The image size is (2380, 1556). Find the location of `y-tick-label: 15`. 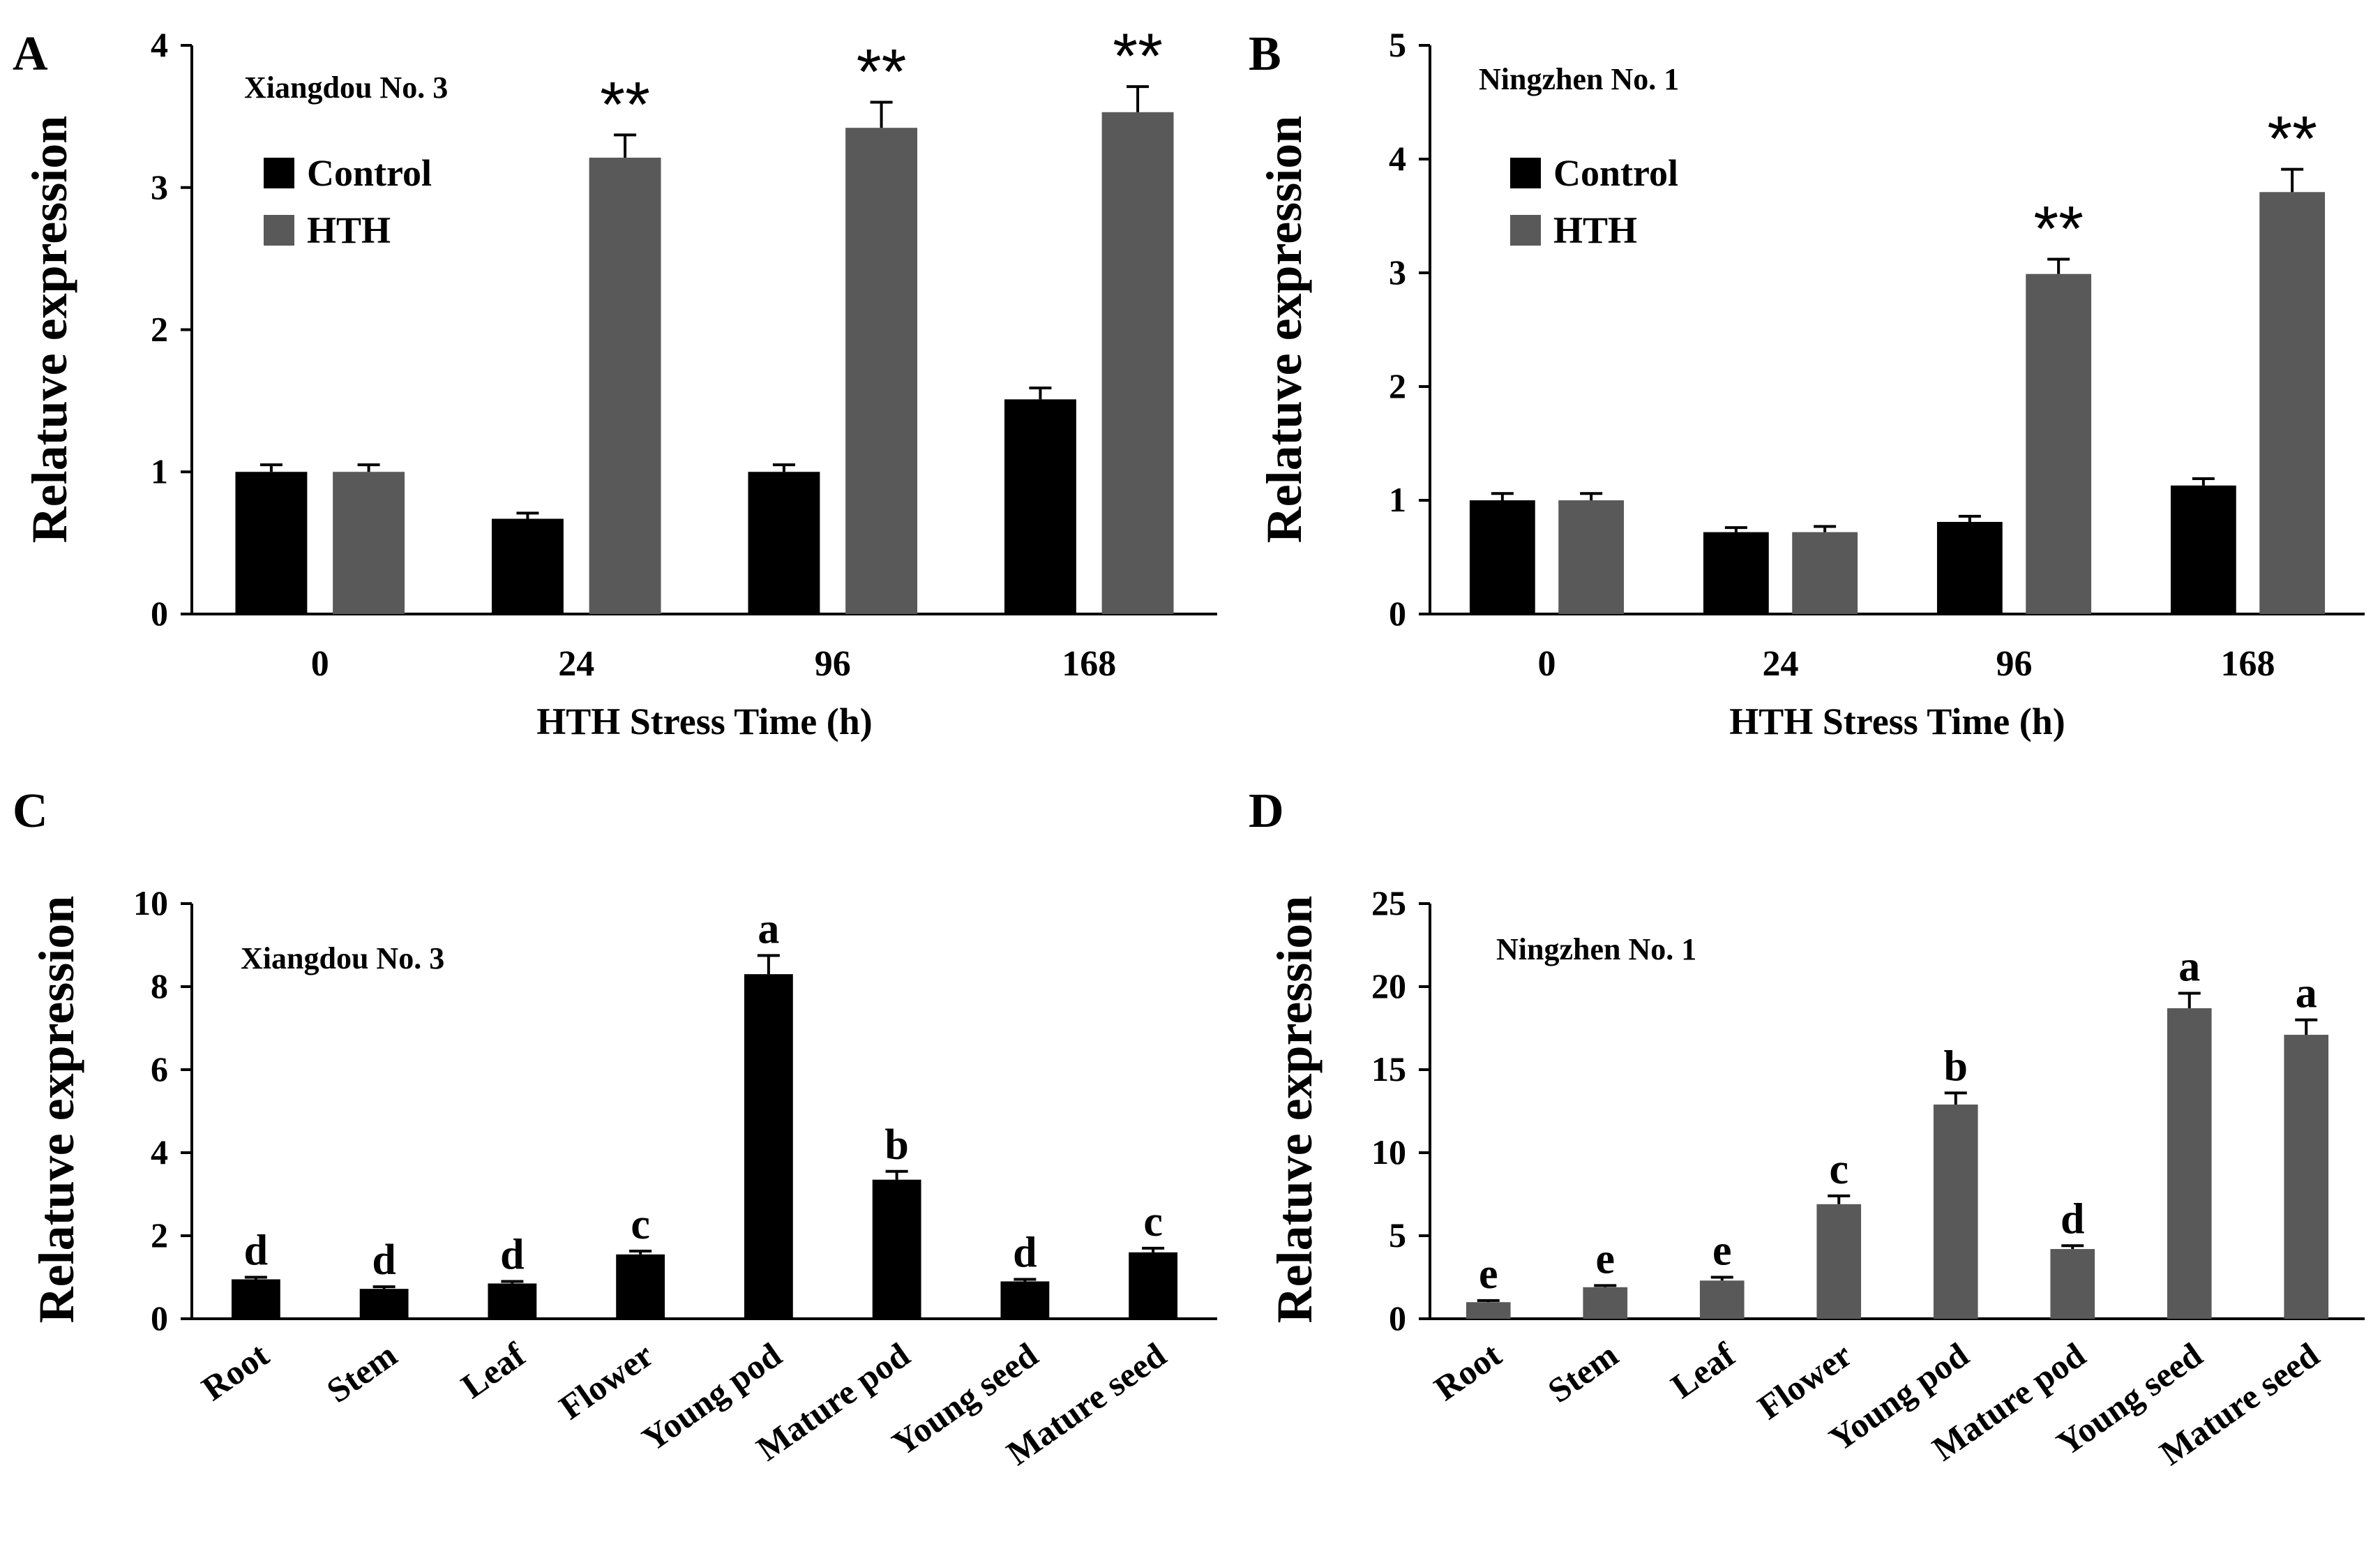

y-tick-label: 15 is located at coordinates (1388, 1069).